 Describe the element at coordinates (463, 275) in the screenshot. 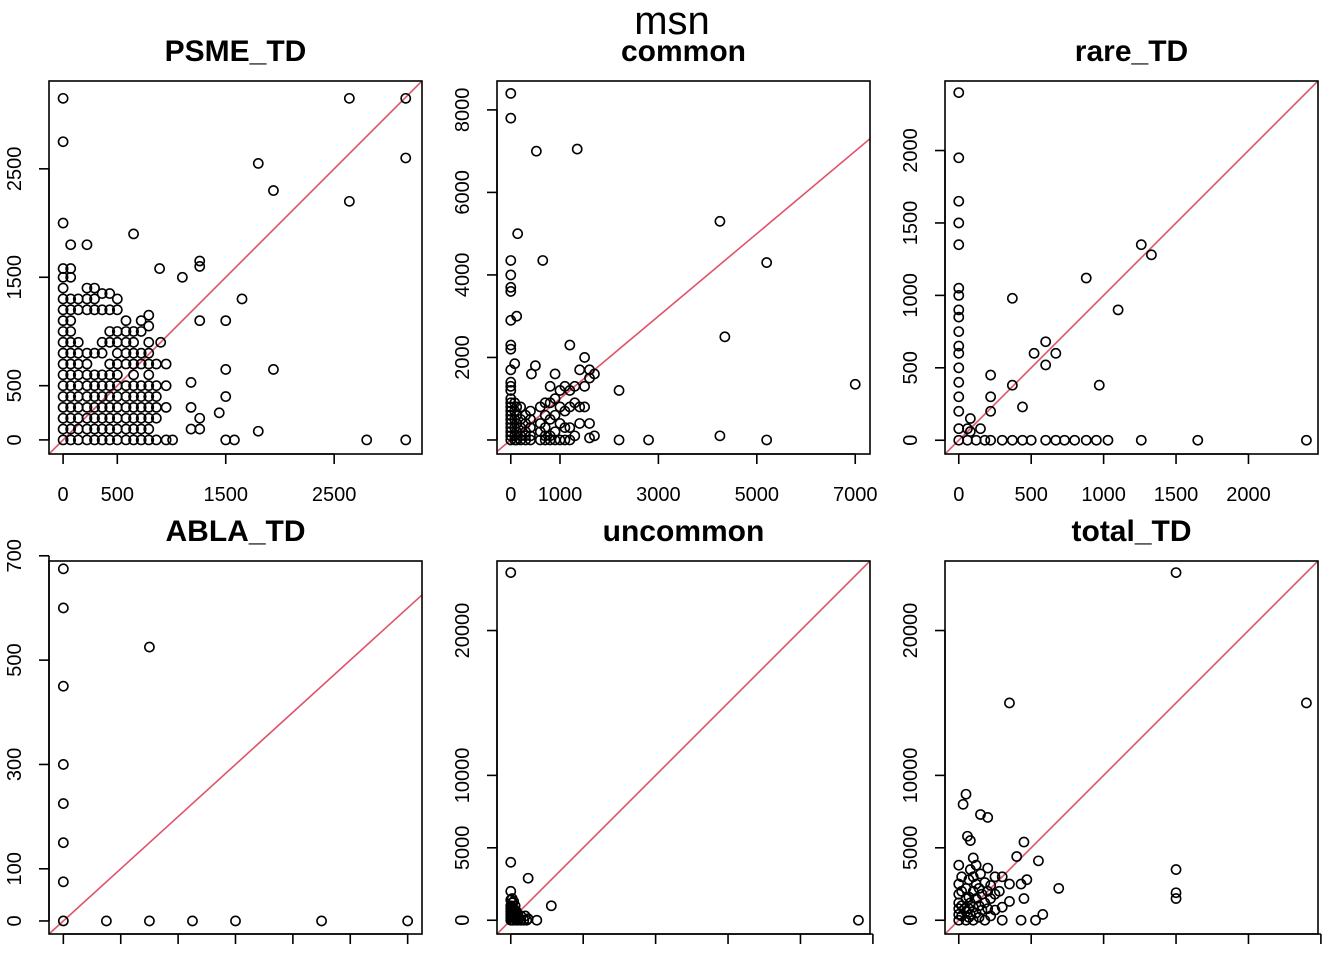

I see `y-tick-label: 4000` at that location.